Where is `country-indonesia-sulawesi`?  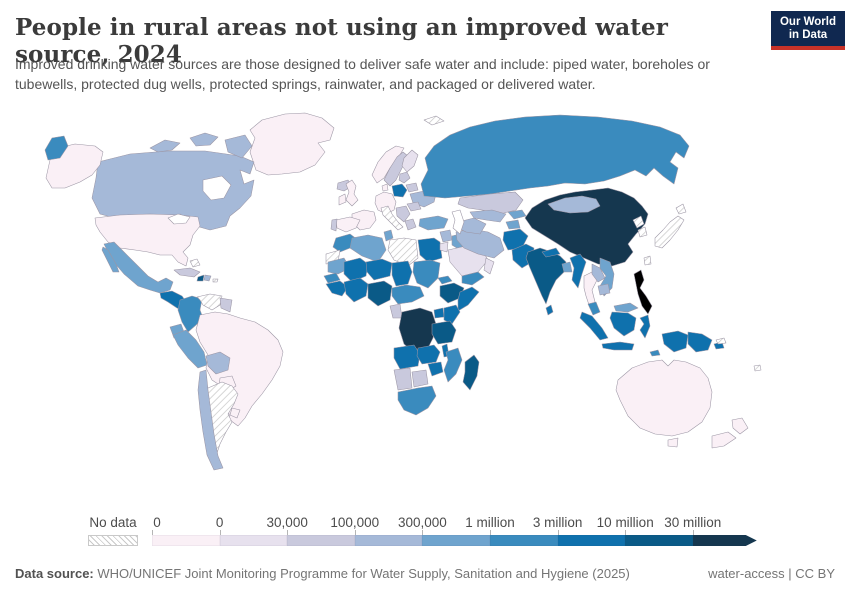
country-indonesia-sulawesi is located at coordinates (645, 326).